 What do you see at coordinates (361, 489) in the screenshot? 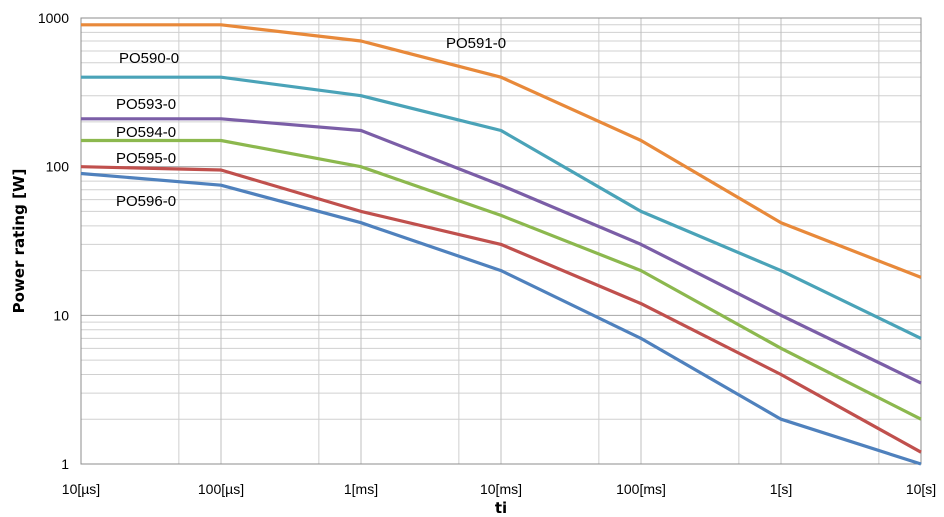
I see `x-tick-label: 1[ms]` at bounding box center [361, 489].